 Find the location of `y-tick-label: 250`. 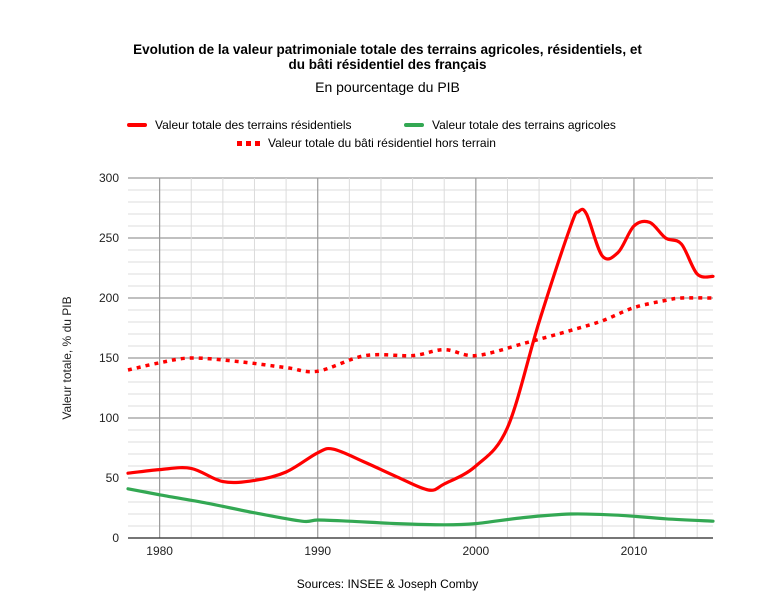

y-tick-label: 250 is located at coordinates (109, 238).